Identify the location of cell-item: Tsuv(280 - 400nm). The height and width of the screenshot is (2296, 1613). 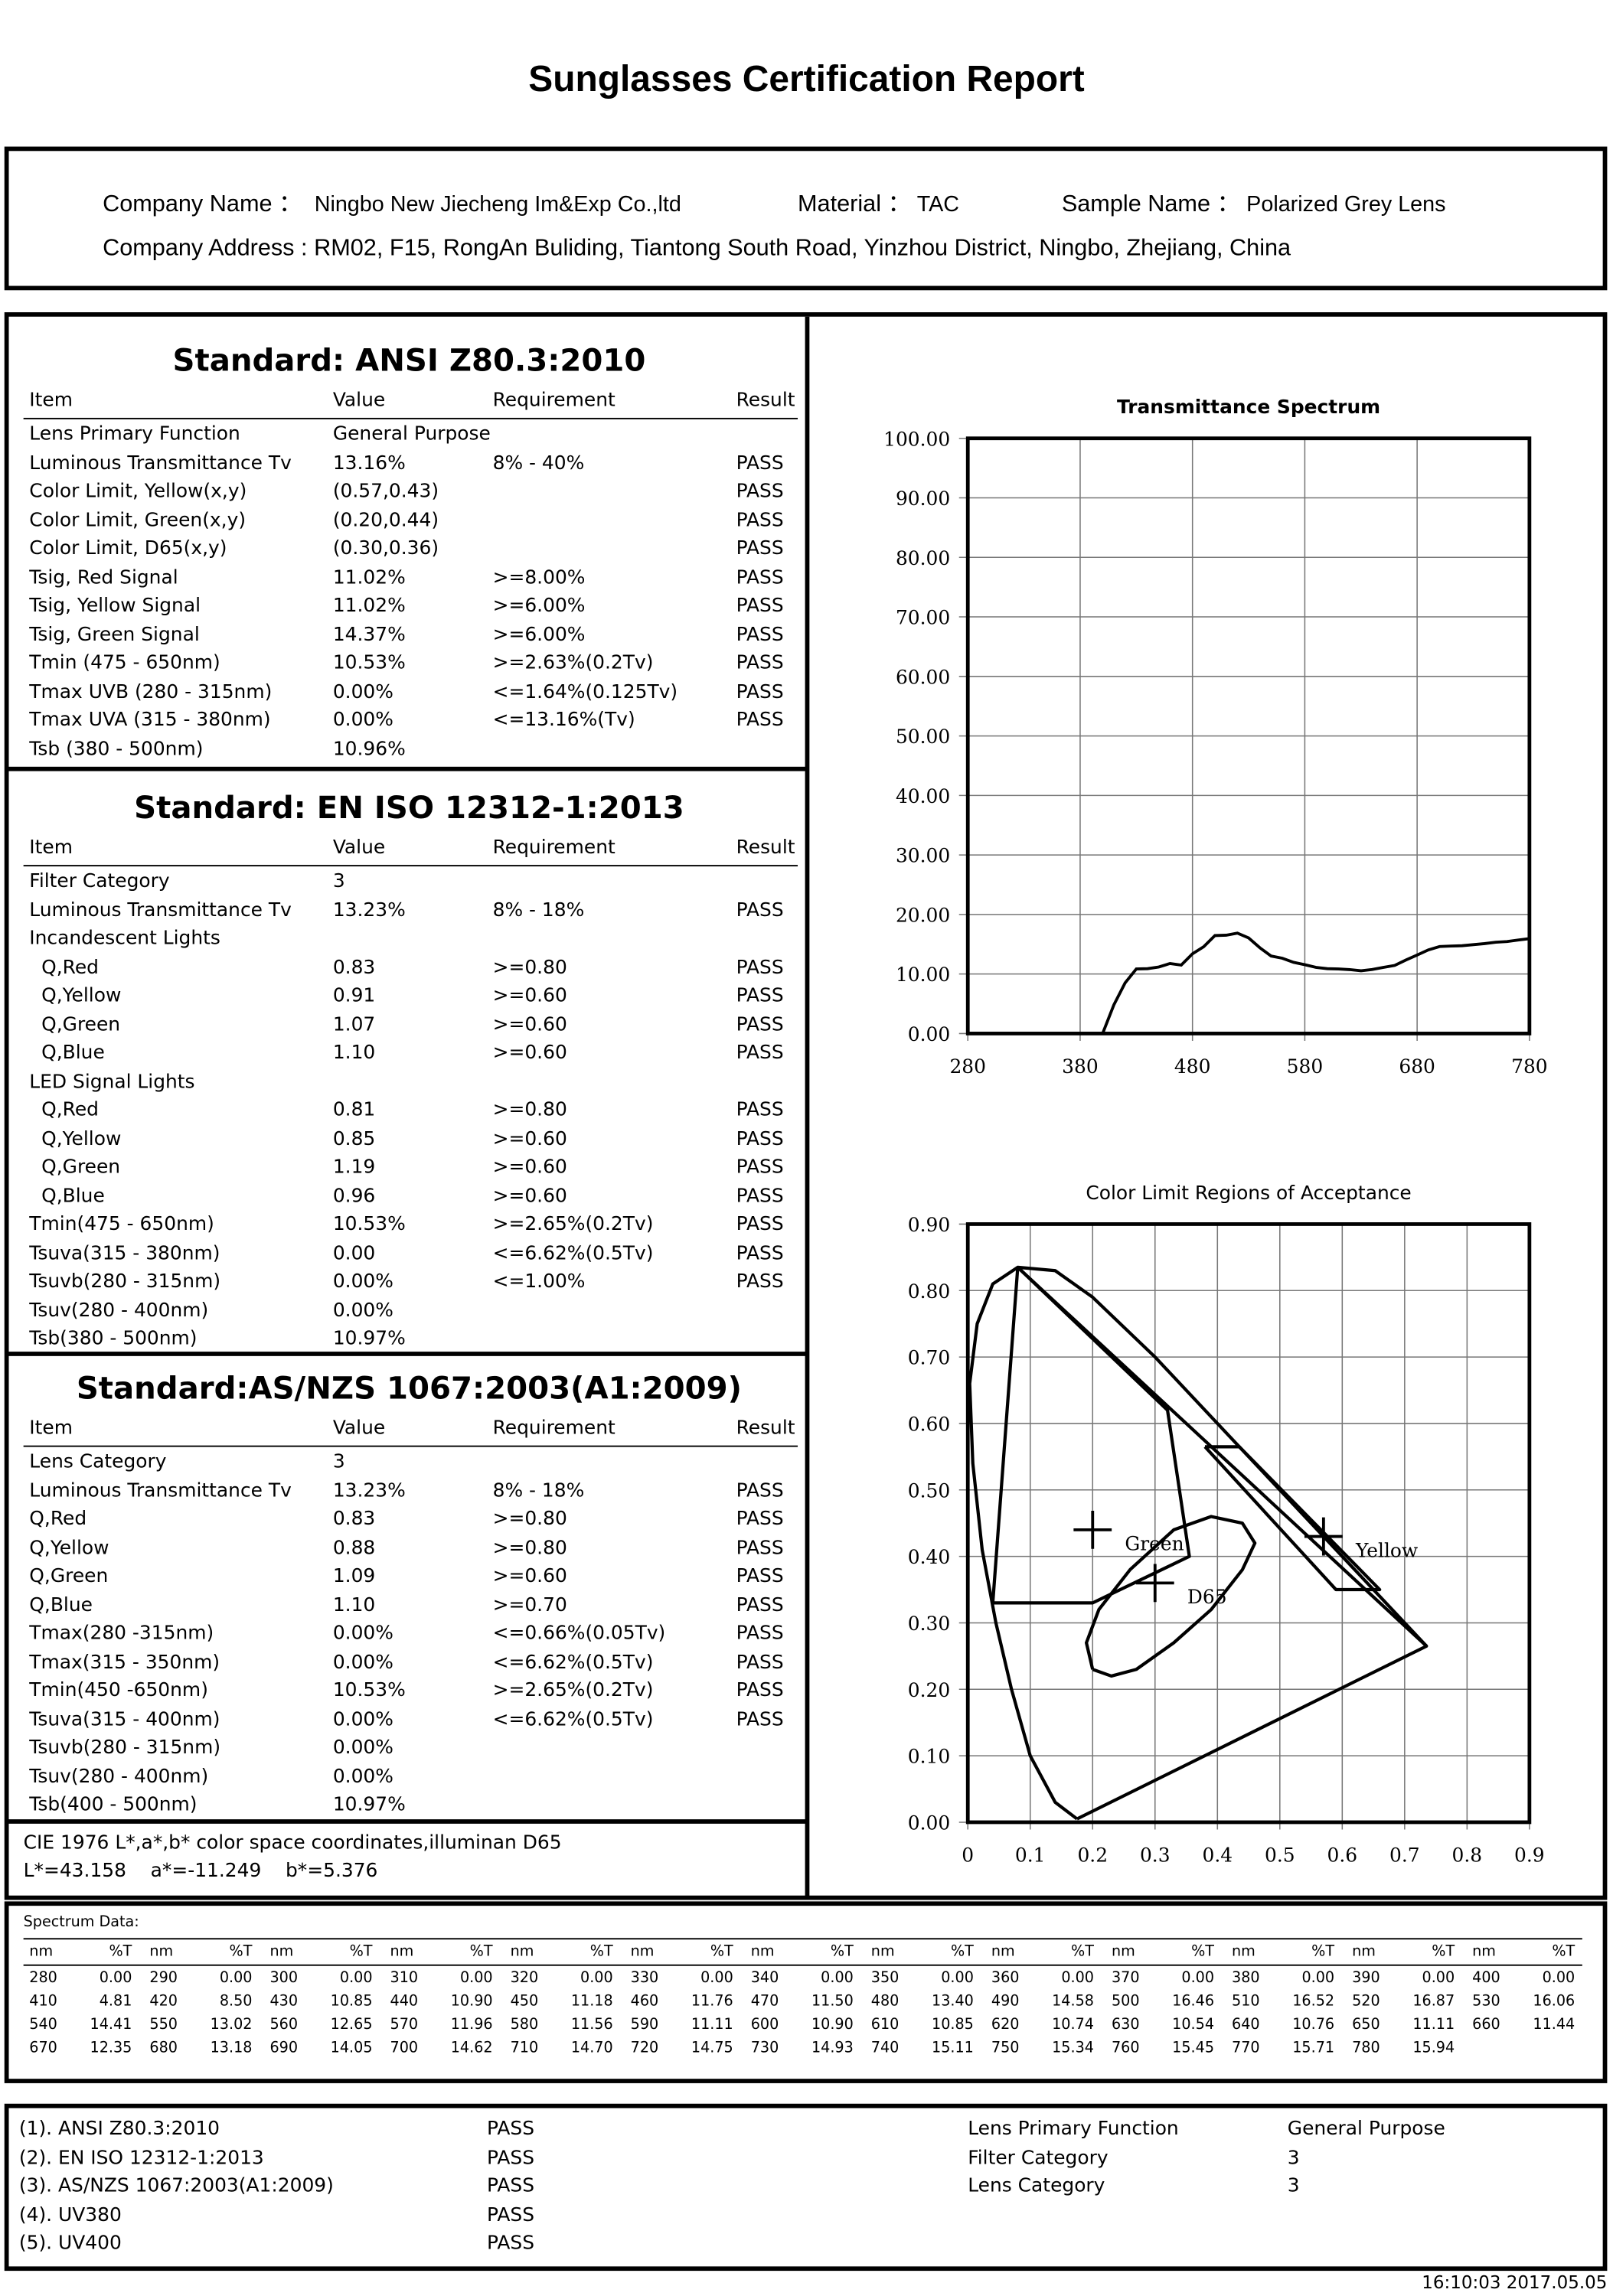
(119, 1777).